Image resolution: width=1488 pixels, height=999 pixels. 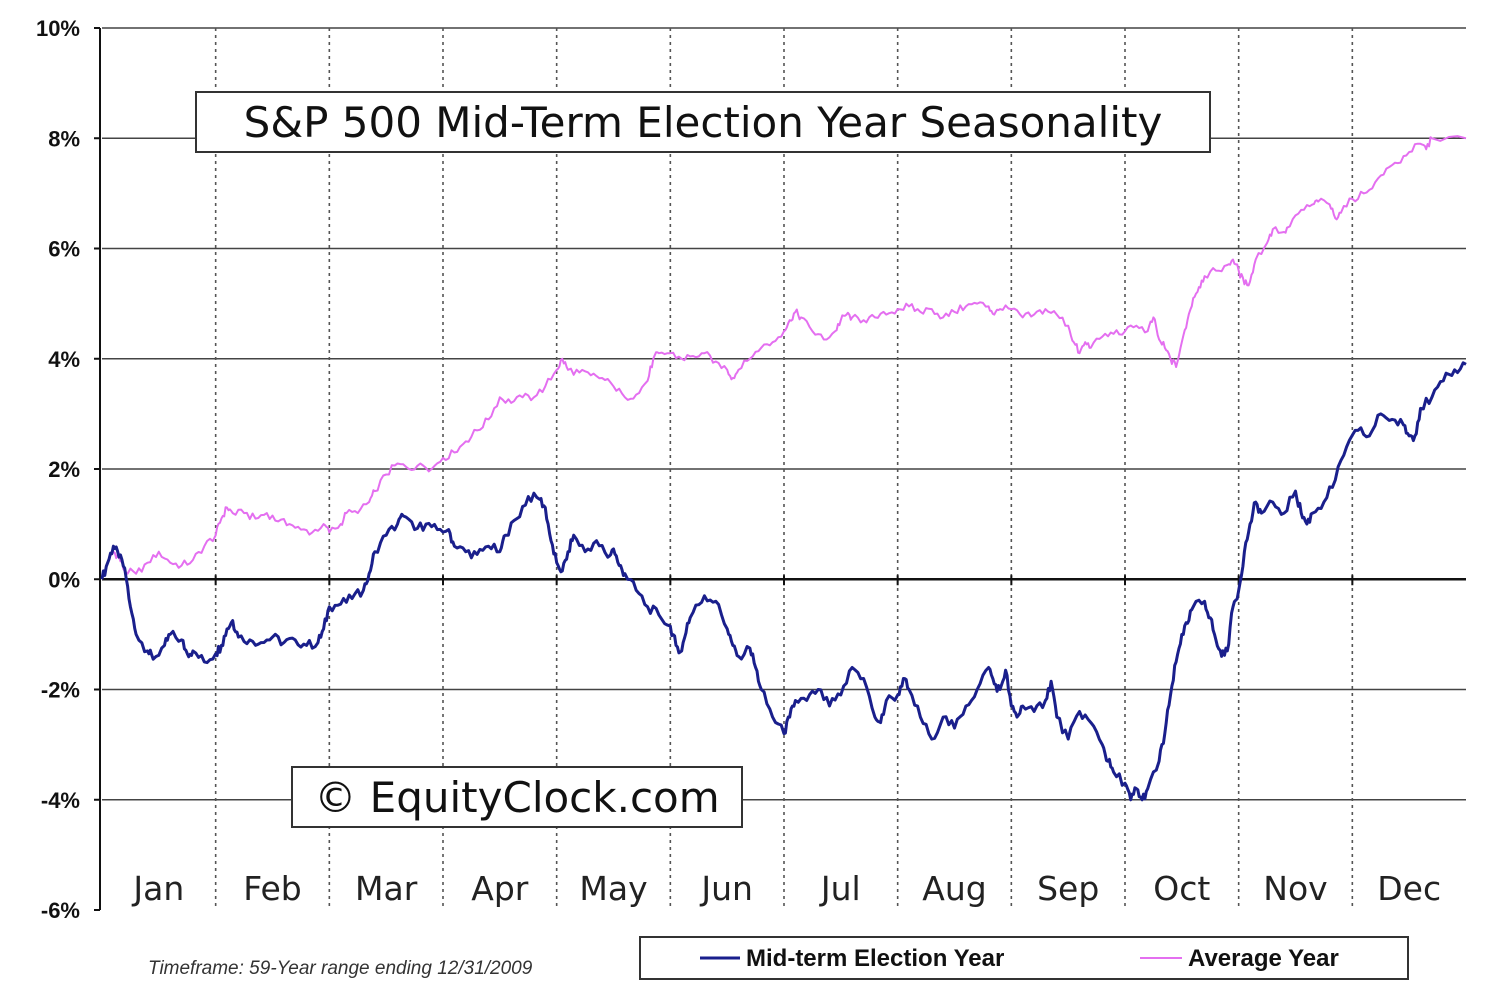 What do you see at coordinates (613, 888) in the screenshot?
I see `x-month-label: May` at bounding box center [613, 888].